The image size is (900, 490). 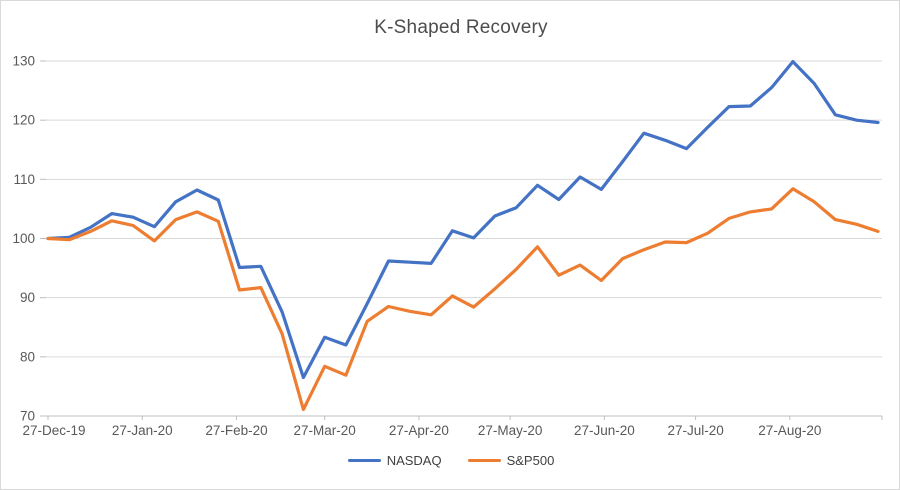 What do you see at coordinates (23, 238) in the screenshot?
I see `y-axis-label-100: 100` at bounding box center [23, 238].